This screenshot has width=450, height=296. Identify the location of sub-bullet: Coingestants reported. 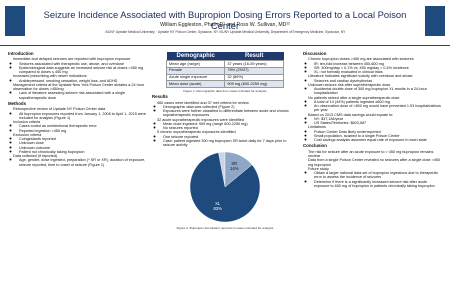
(82, 139).